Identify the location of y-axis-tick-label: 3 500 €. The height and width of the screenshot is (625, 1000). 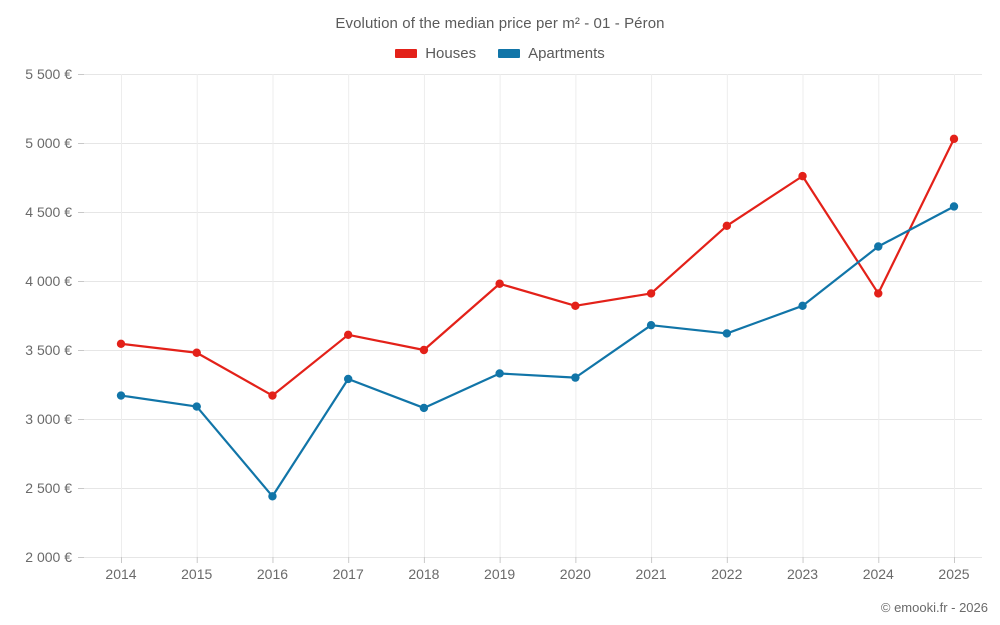
(48, 350).